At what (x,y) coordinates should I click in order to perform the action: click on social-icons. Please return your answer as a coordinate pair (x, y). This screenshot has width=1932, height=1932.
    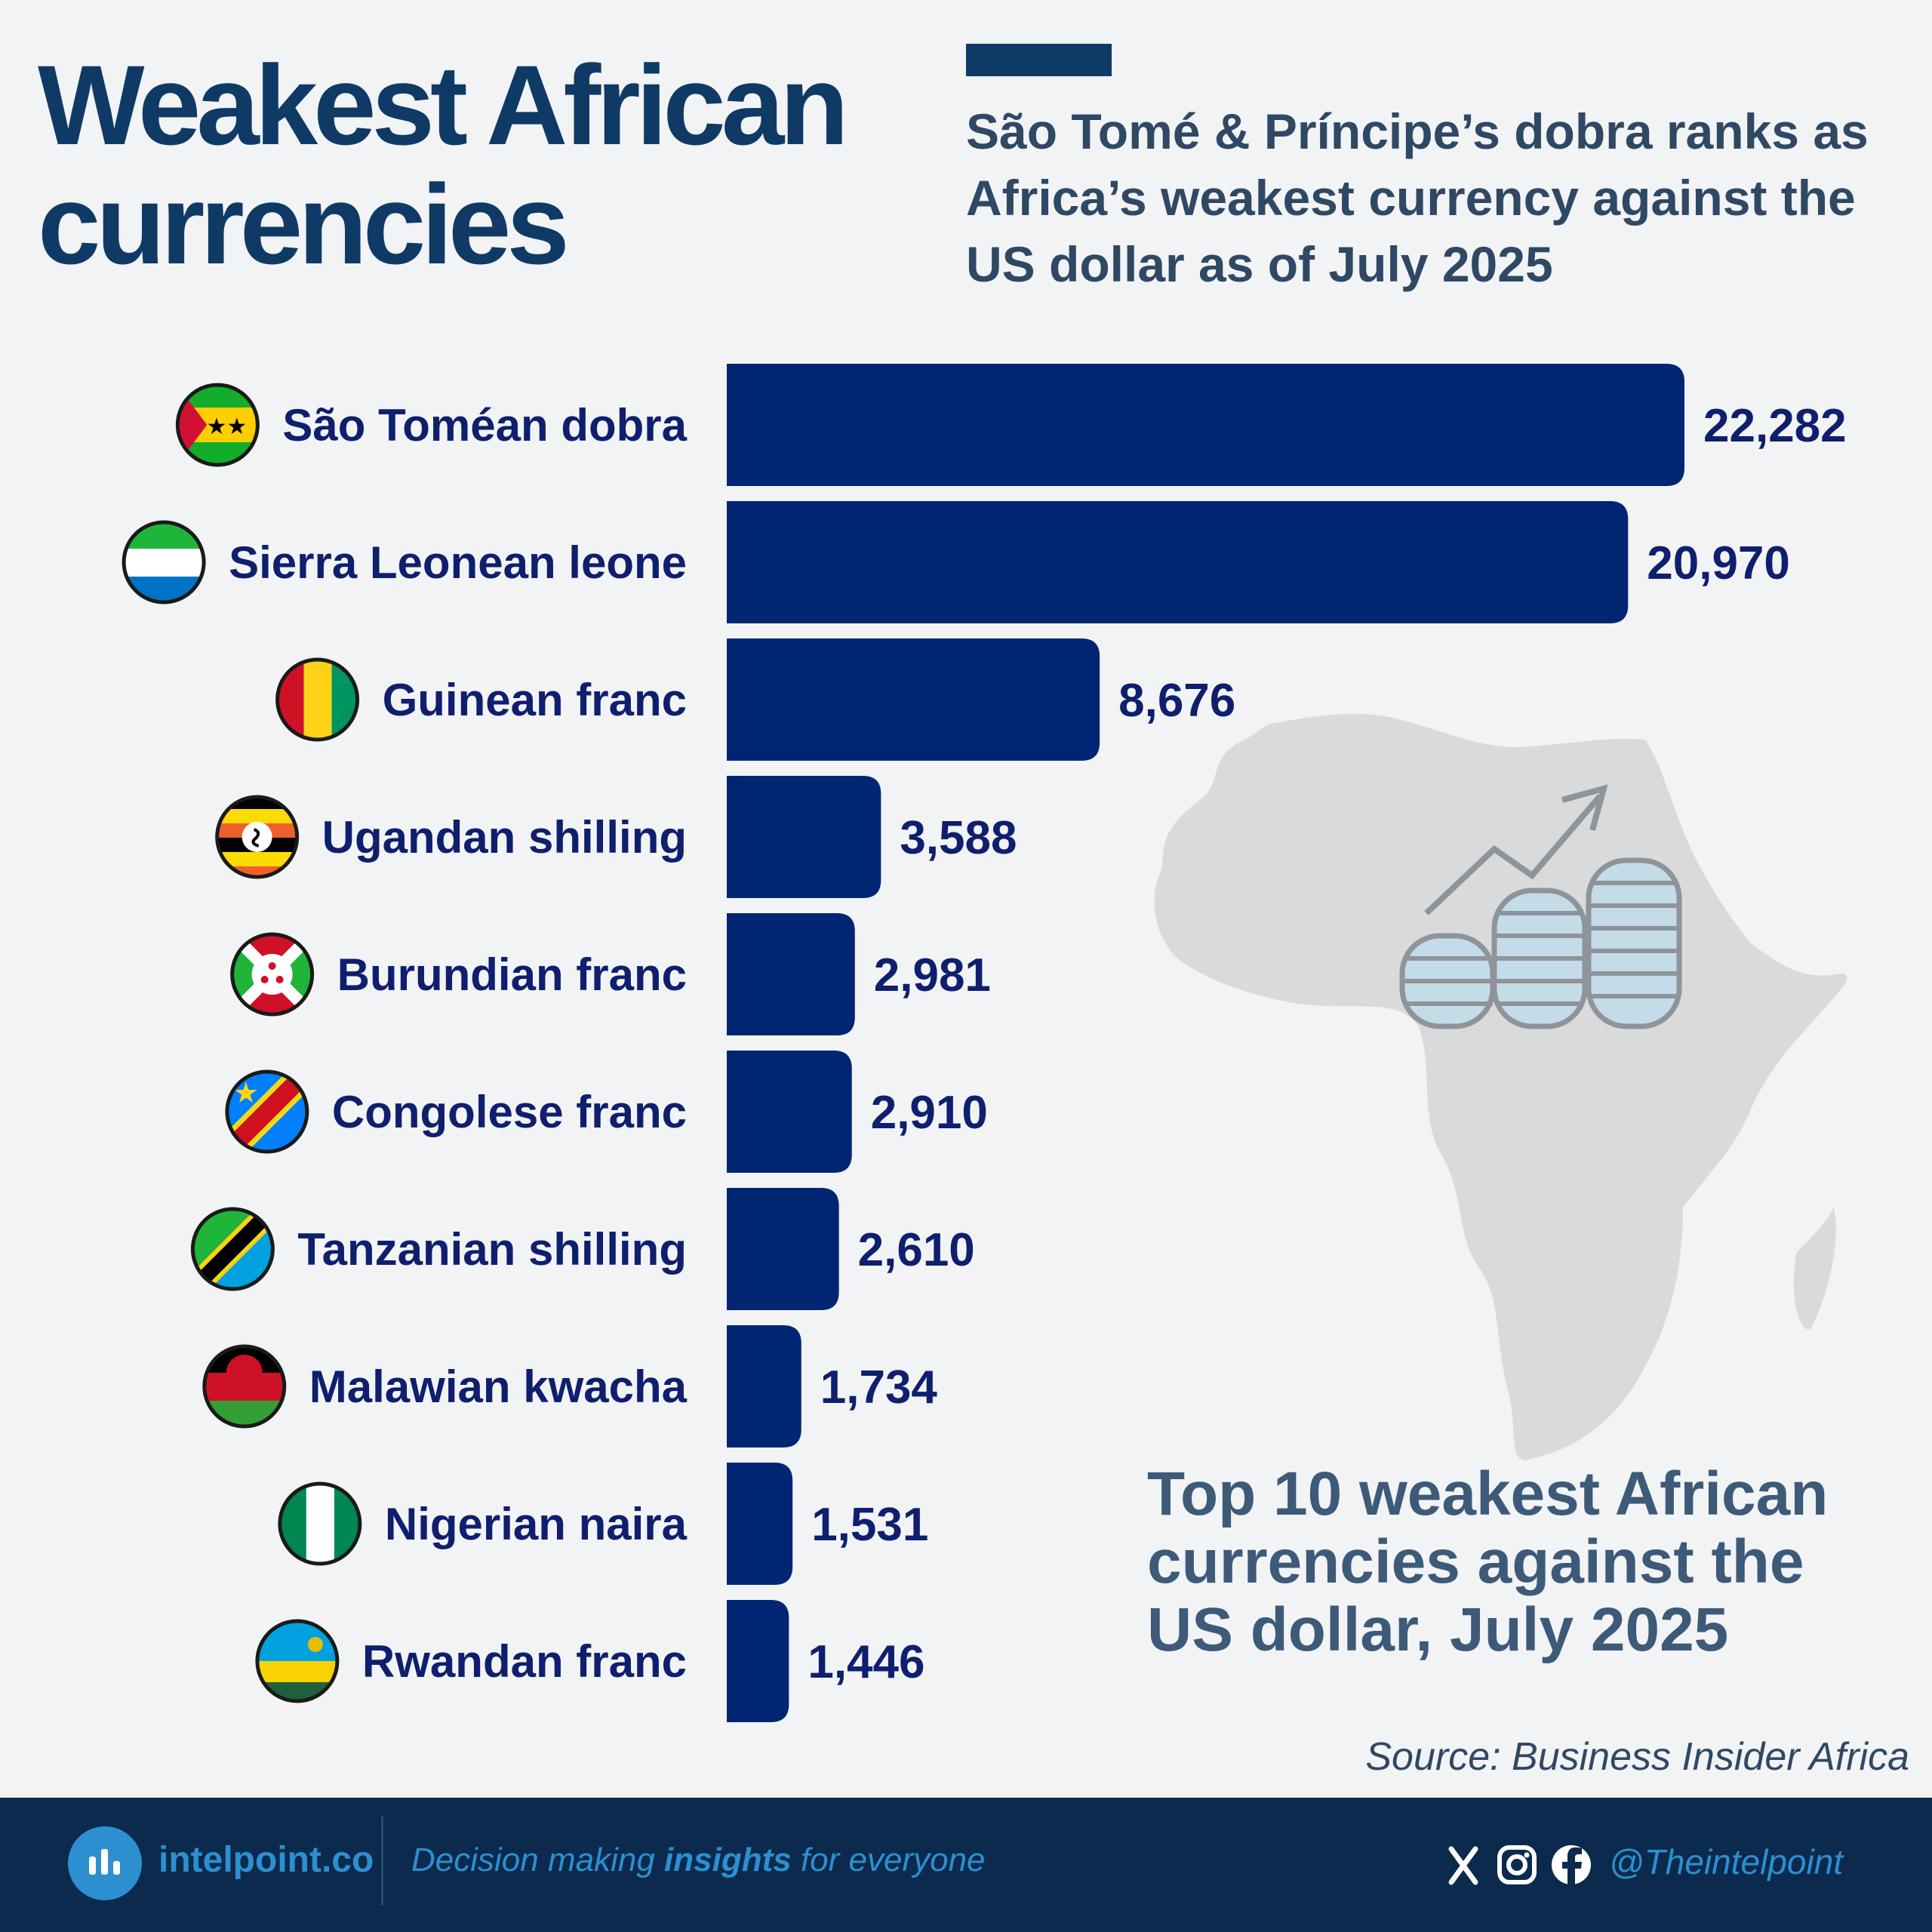
    Looking at the image, I should click on (1519, 1865).